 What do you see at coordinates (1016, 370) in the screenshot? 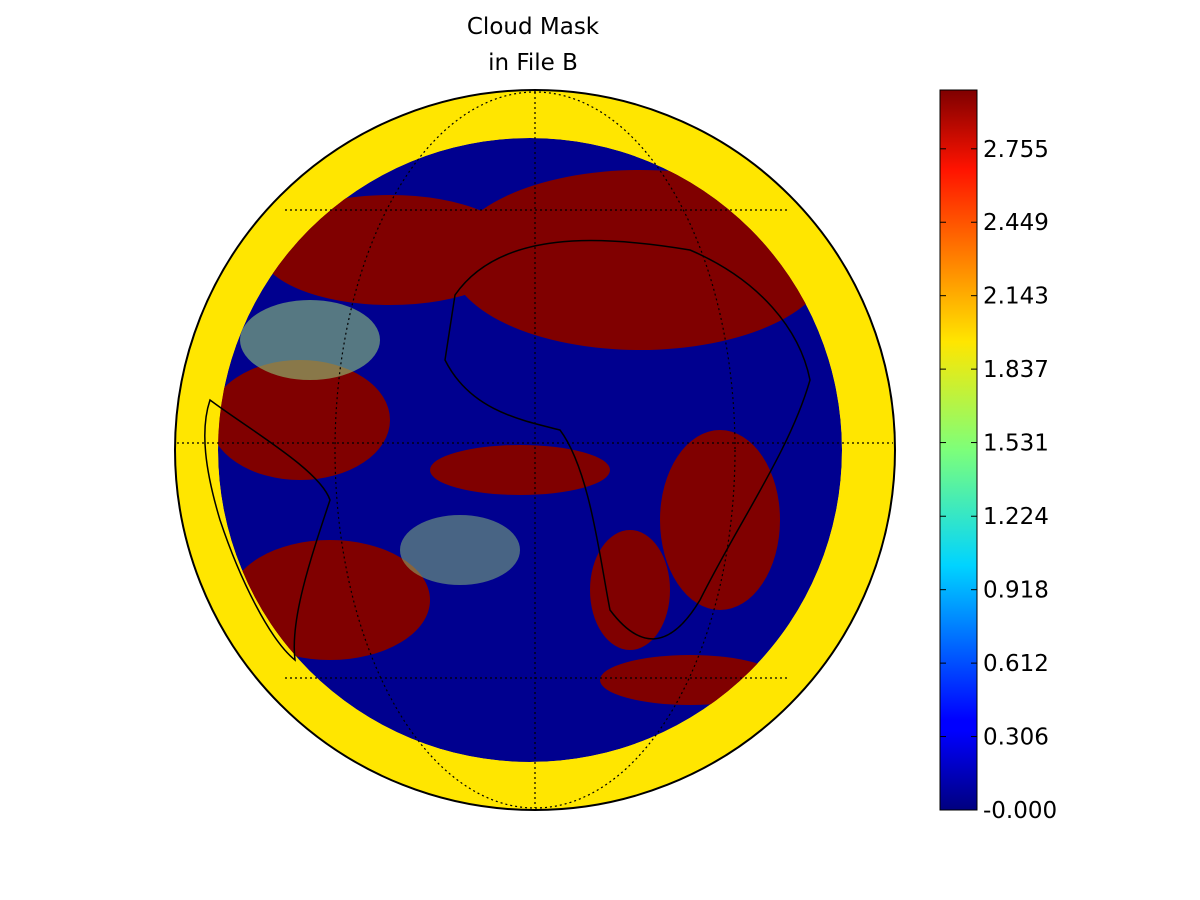
I see `colorbar-tick-label: 1.837` at bounding box center [1016, 370].